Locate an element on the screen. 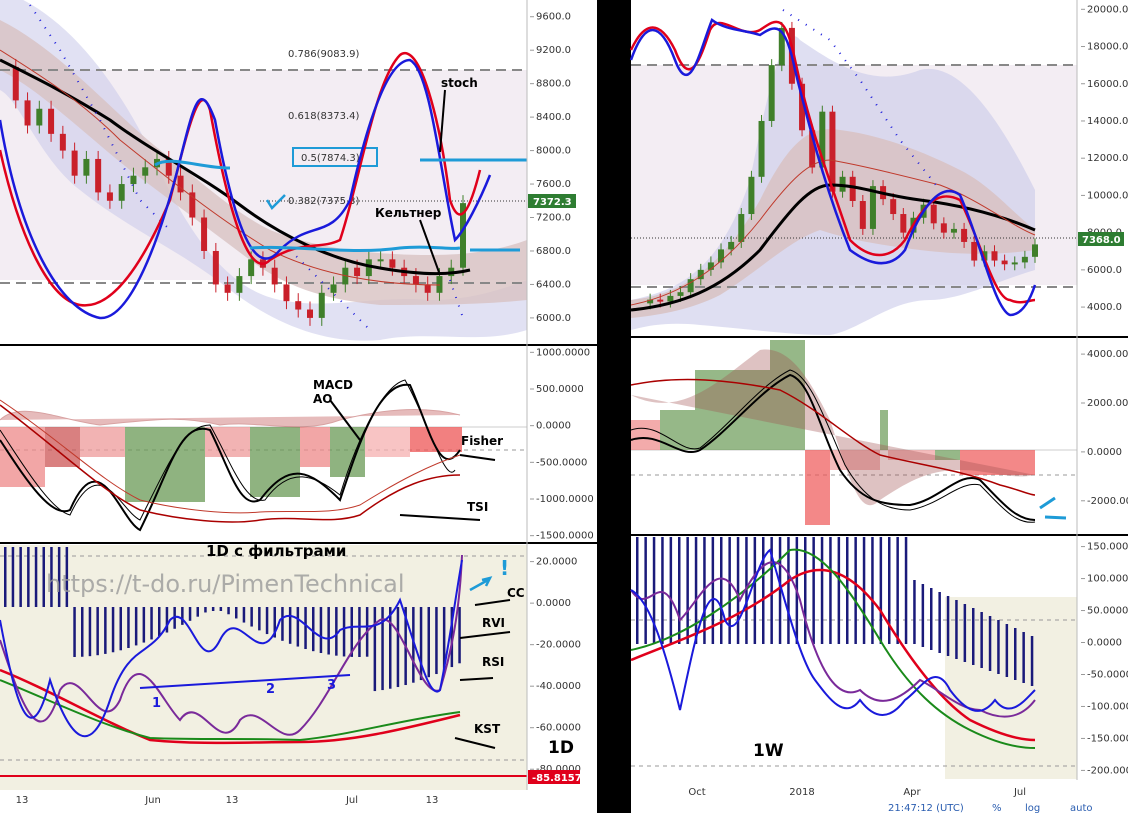 The image size is (1128, 817). y-tick-label: 16000.0 is located at coordinates (1107, 84).